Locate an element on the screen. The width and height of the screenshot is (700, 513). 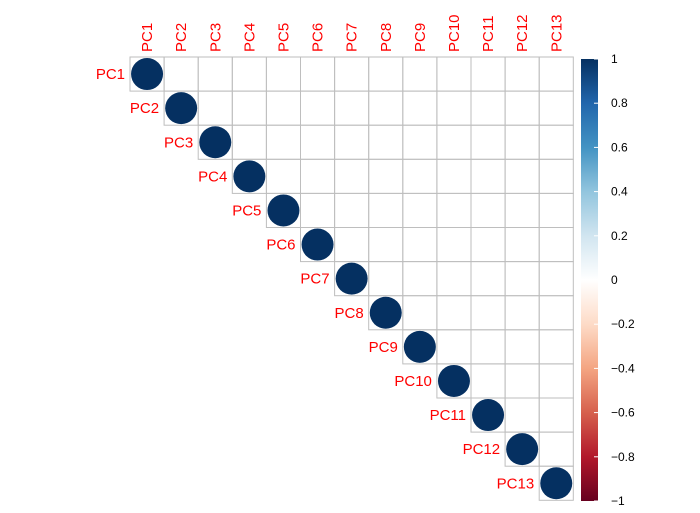
colorbar: 1 0.8 0.6 0.4 0.2 0 −0.2 −0.4 −0.6 −0.8 −1 is located at coordinates (608, 280).